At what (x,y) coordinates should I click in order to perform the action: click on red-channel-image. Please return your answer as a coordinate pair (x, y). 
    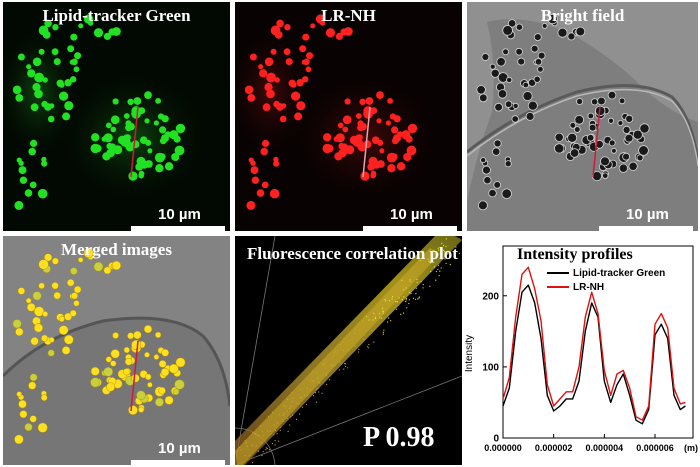
    Looking at the image, I should click on (340, 112).